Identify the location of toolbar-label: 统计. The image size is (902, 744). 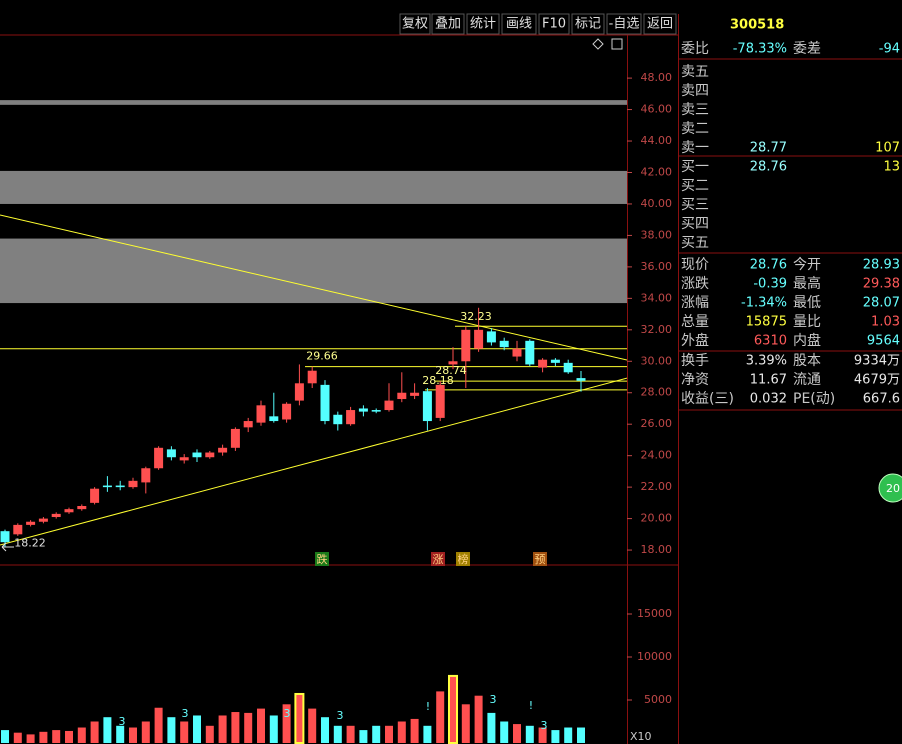
(483, 24).